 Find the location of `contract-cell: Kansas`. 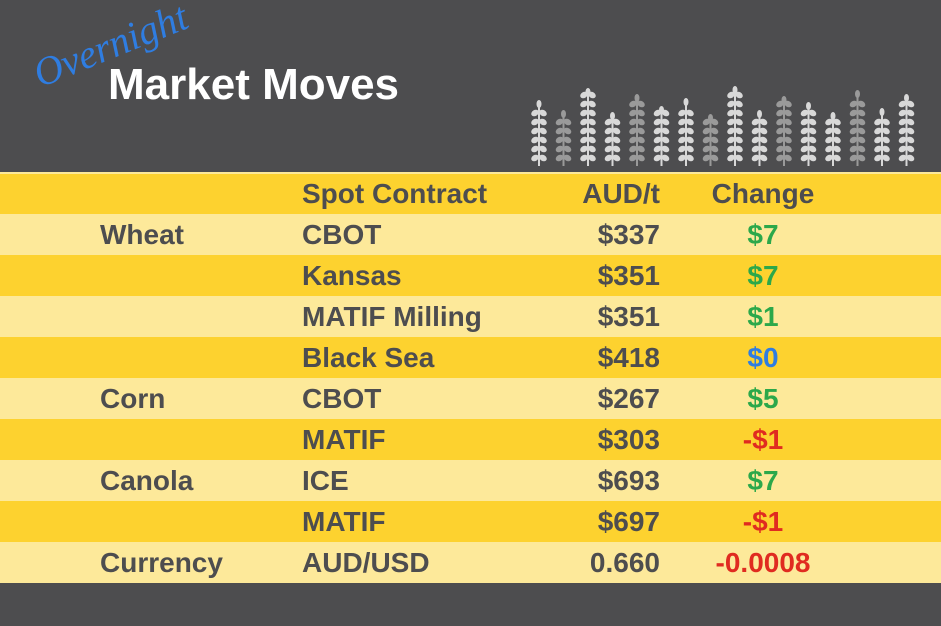

contract-cell: Kansas is located at coordinates (352, 275).